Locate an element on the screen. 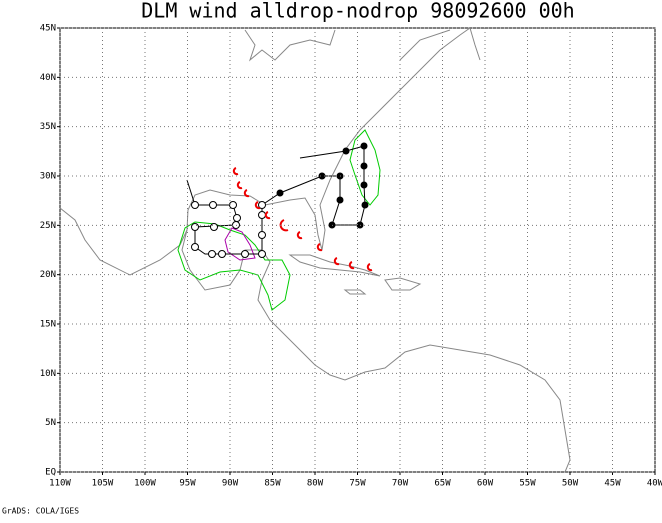 This screenshot has width=662, height=523. lon-tick-label: 95W is located at coordinates (187, 484).